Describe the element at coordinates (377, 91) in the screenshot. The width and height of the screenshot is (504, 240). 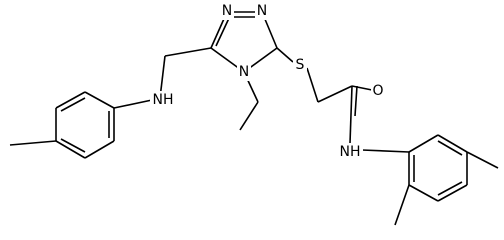
I see `atom-label: O` at that location.